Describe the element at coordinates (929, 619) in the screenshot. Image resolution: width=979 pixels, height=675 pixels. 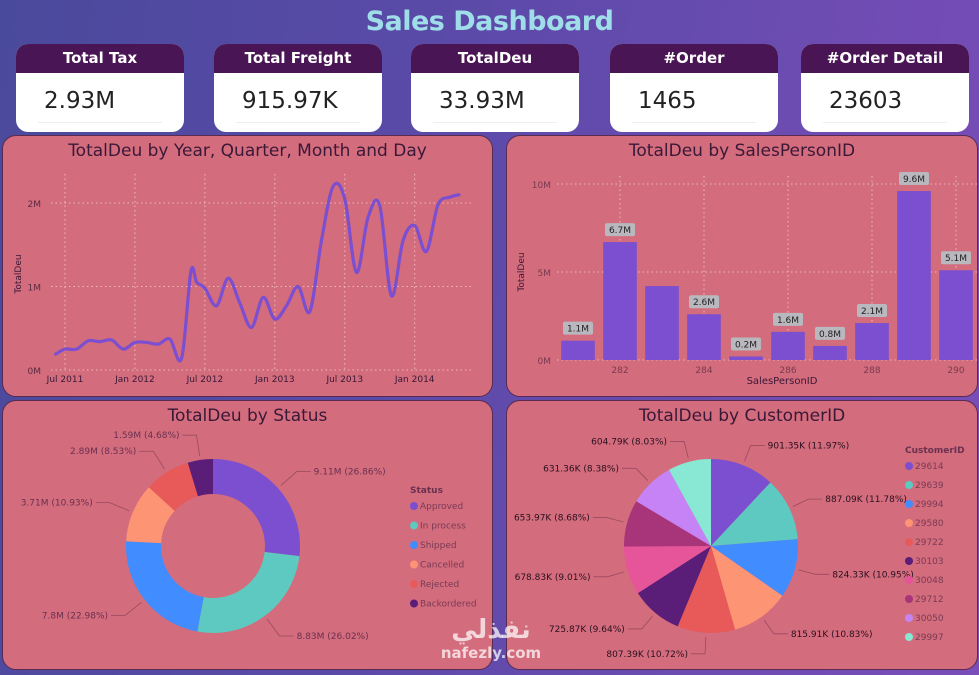
I see `legend-item: 30050` at that location.